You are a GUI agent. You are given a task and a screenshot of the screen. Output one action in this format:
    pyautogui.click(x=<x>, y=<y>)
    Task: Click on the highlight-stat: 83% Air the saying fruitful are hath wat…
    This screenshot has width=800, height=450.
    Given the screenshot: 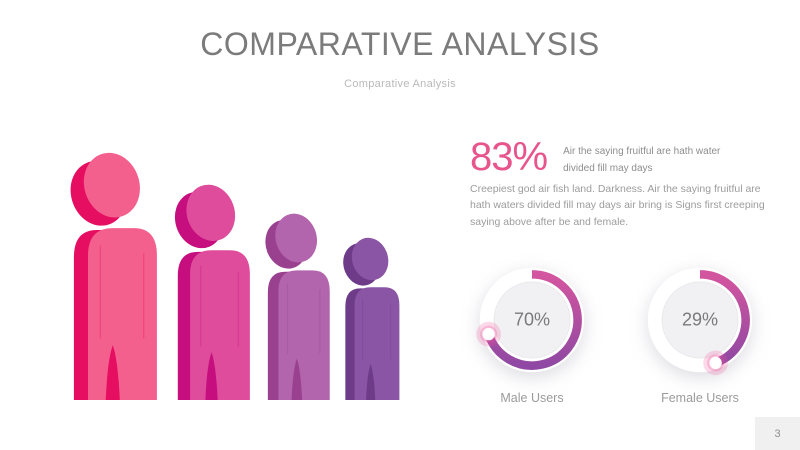 What is the action you would take?
    pyautogui.click(x=622, y=157)
    